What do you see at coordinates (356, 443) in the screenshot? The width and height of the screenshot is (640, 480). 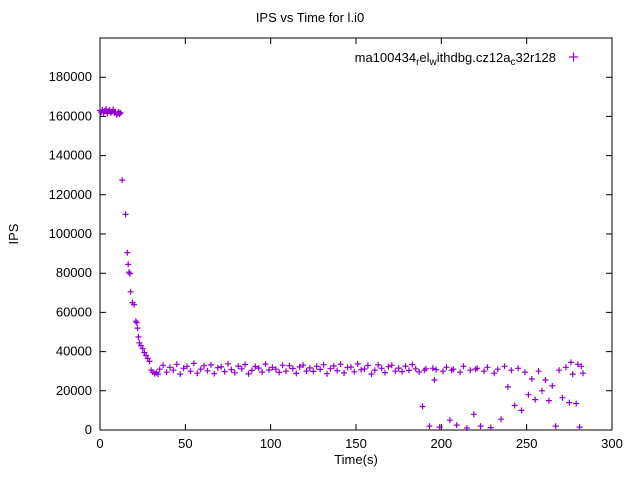 I see `x-tick-label: 150` at bounding box center [356, 443].